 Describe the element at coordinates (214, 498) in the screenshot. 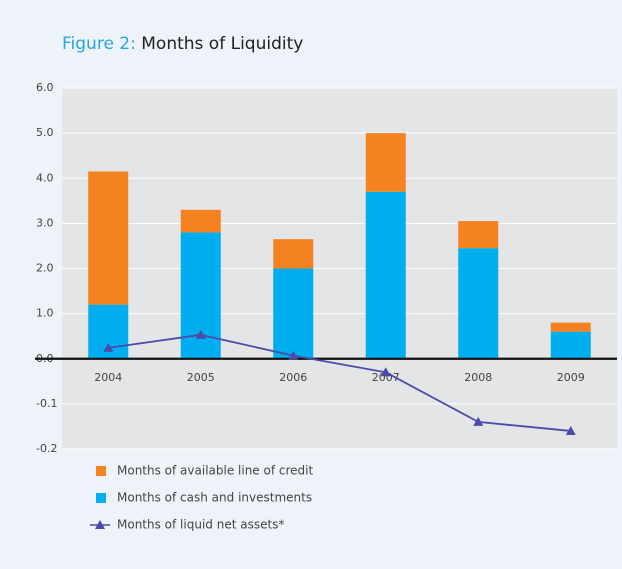

I see `legend-label: Months of cash and investments` at that location.